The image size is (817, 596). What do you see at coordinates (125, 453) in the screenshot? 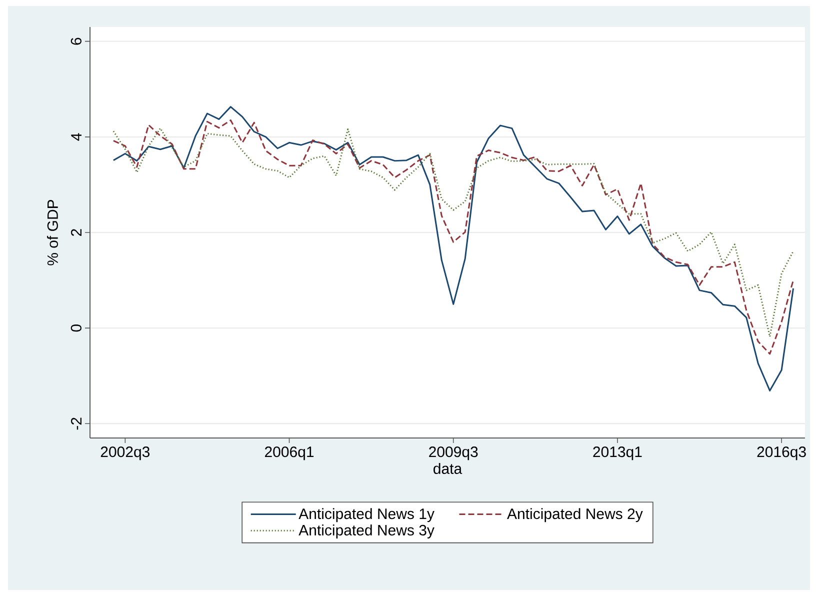
I see `x-tick-label: 2002q3` at bounding box center [125, 453].